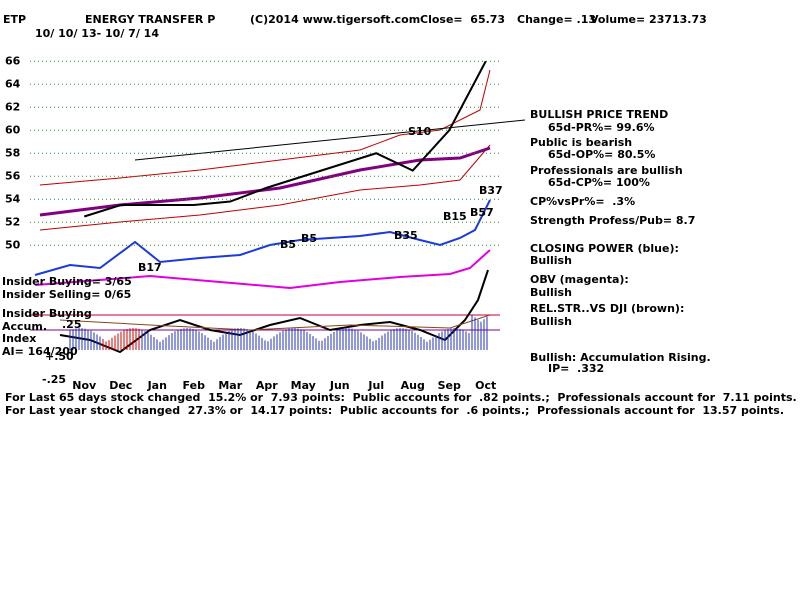  What do you see at coordinates (556, 19) in the screenshot?
I see `change: Change= .13` at bounding box center [556, 19].